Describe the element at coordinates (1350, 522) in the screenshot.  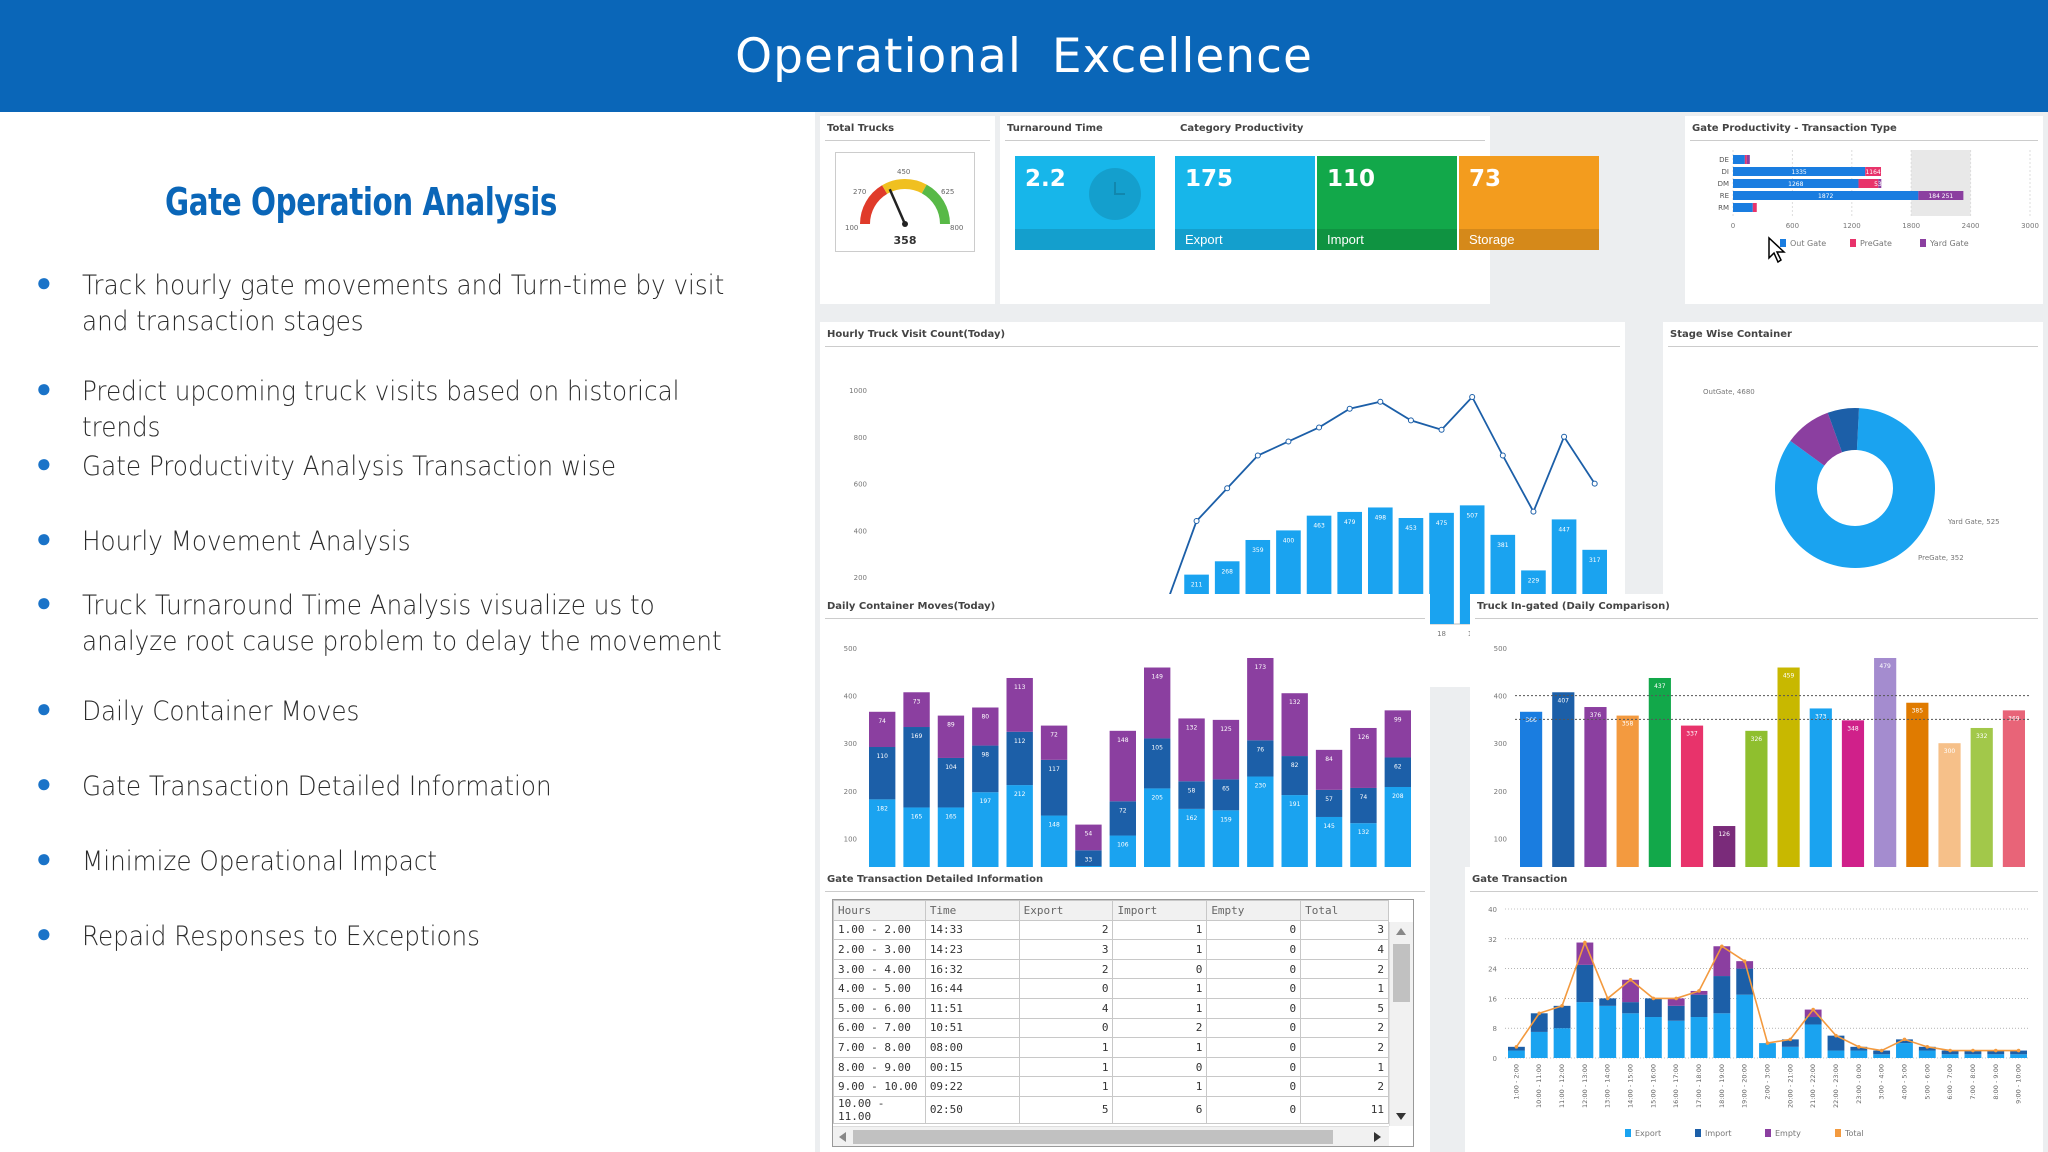
I see `bar-value-label: 479` at that location.